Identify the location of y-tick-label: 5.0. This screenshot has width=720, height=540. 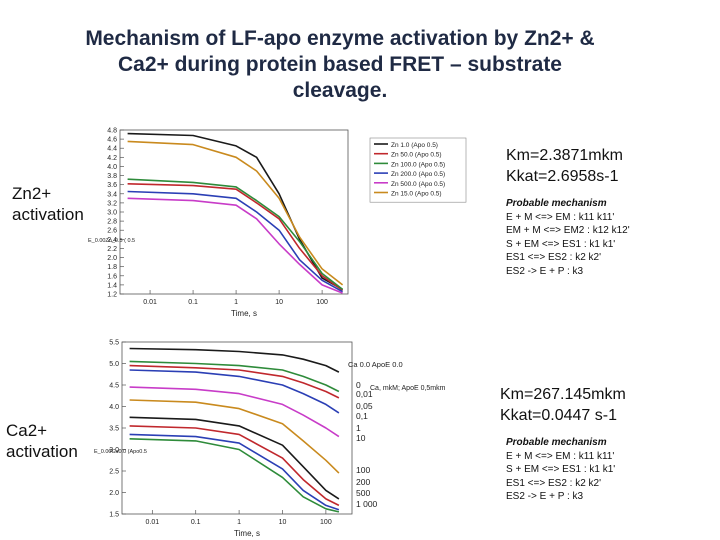
(114, 364).